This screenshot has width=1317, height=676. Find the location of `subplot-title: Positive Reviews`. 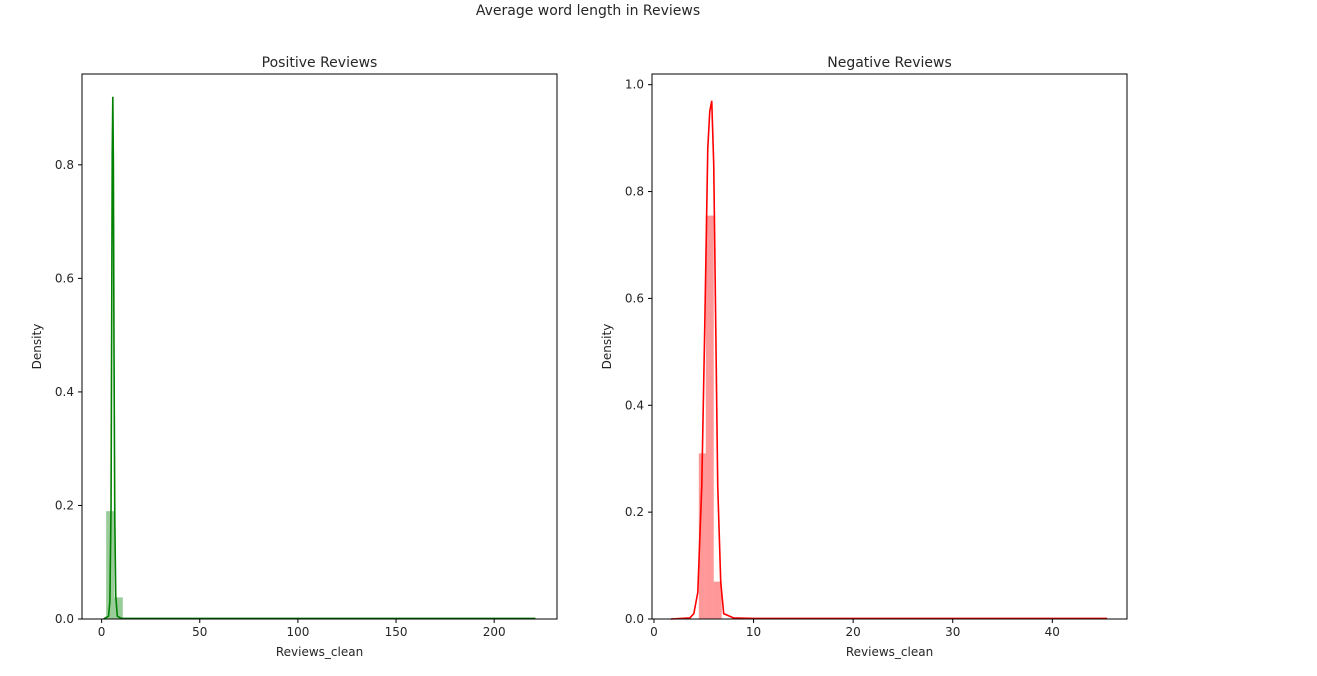

subplot-title: Positive Reviews is located at coordinates (320, 63).